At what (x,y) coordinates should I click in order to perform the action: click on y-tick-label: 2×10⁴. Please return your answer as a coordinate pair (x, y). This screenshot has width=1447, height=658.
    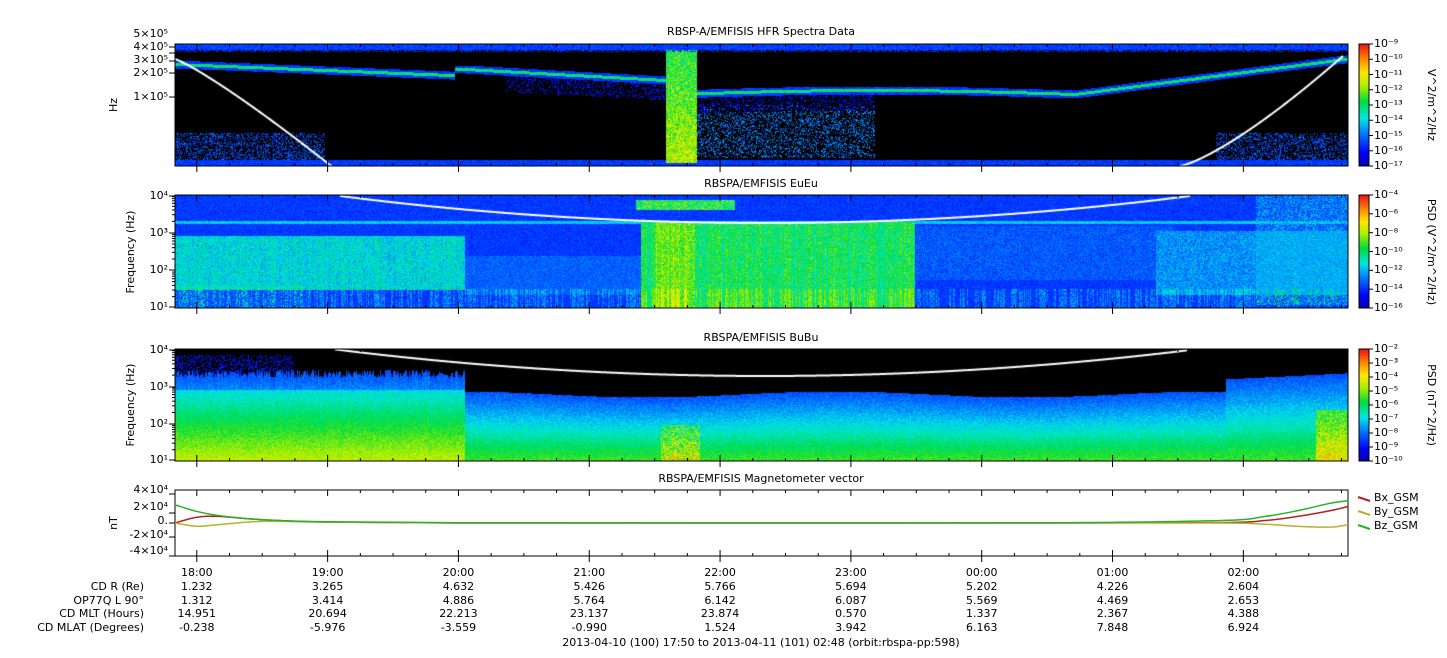
    Looking at the image, I should click on (150, 506).